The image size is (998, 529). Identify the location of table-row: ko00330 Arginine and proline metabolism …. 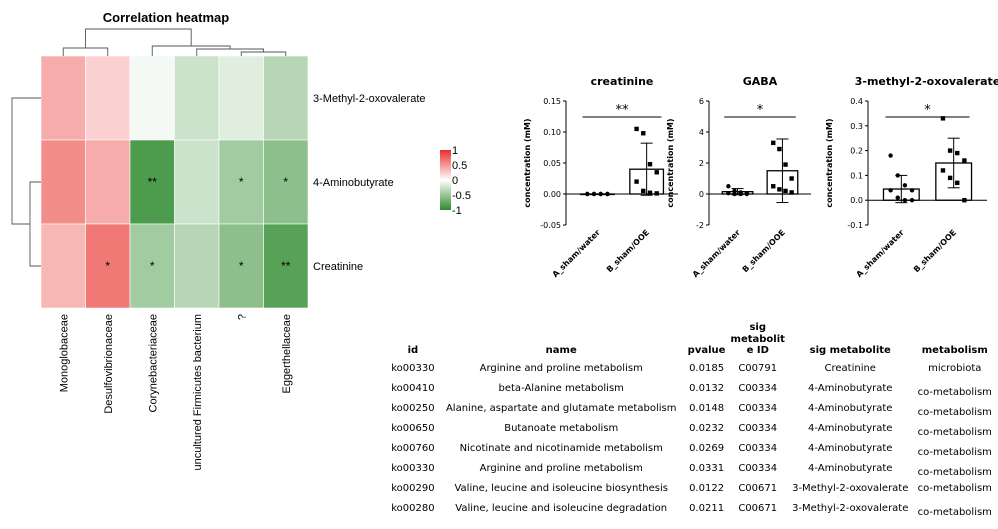
(692, 469).